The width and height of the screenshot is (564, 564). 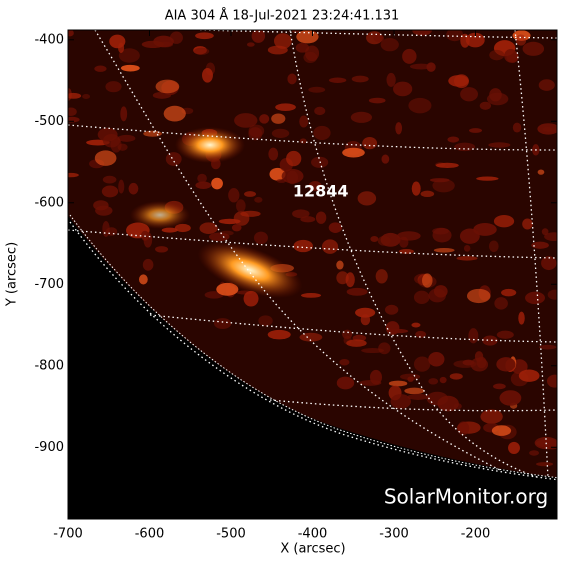 What do you see at coordinates (313, 534) in the screenshot?
I see `x-tick-label: -400` at bounding box center [313, 534].